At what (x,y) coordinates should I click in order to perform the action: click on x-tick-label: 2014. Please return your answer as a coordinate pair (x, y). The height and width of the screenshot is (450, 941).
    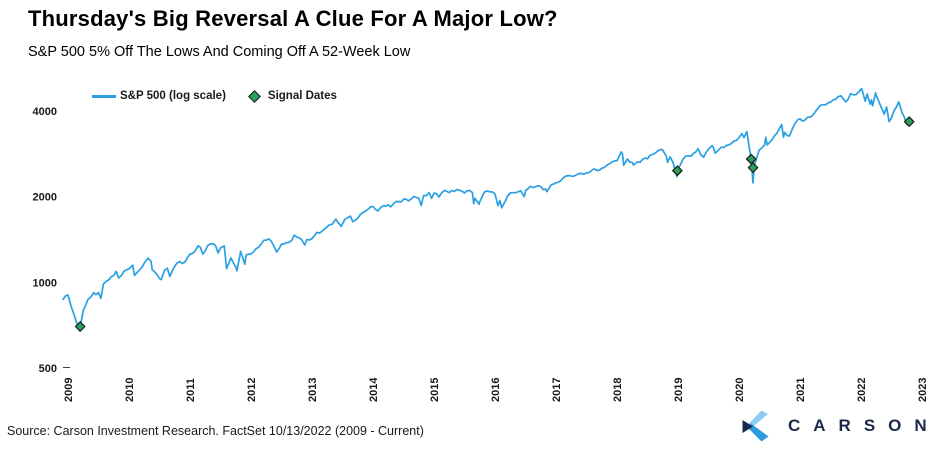
    Looking at the image, I should click on (374, 389).